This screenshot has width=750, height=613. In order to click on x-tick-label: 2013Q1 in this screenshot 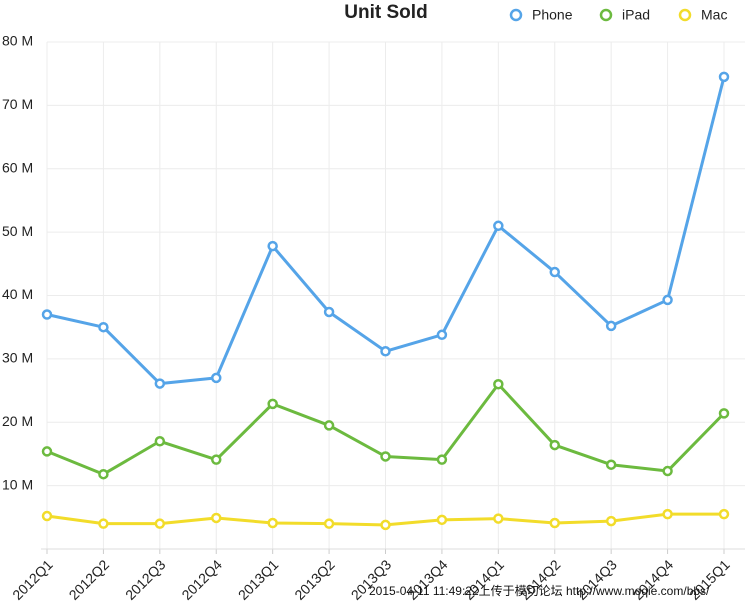, I will do `click(258, 579)`.